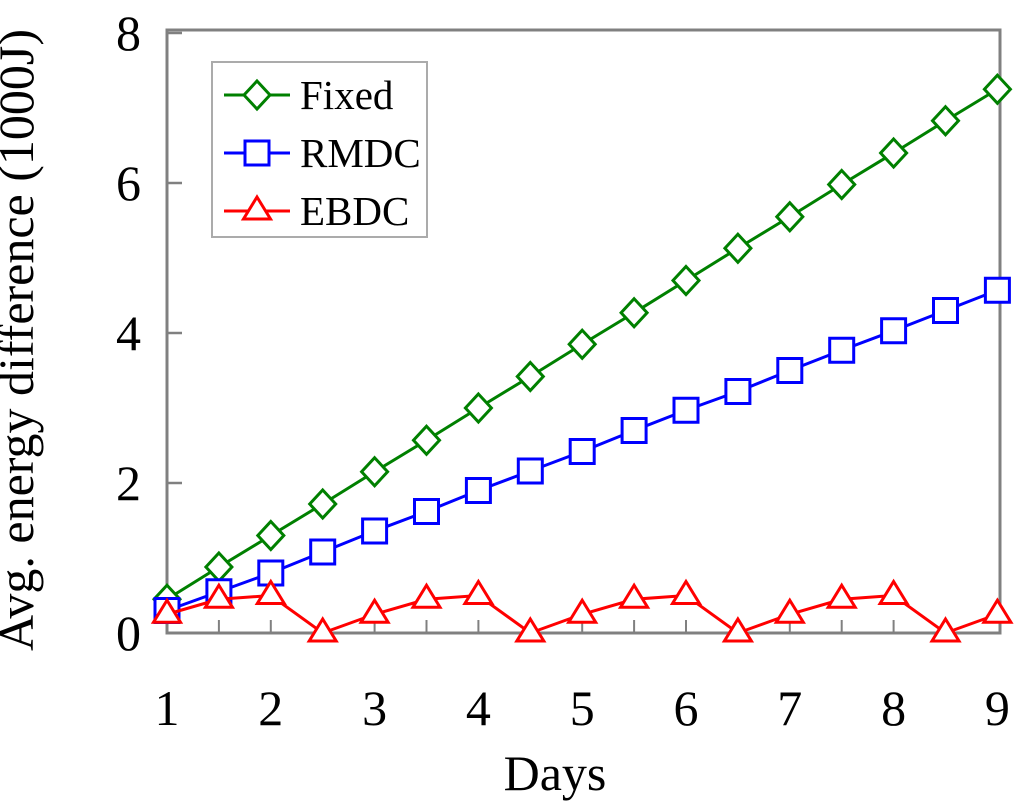 This screenshot has width=1024, height=809. What do you see at coordinates (270, 708) in the screenshot?
I see `x-tick-label: 2` at bounding box center [270, 708].